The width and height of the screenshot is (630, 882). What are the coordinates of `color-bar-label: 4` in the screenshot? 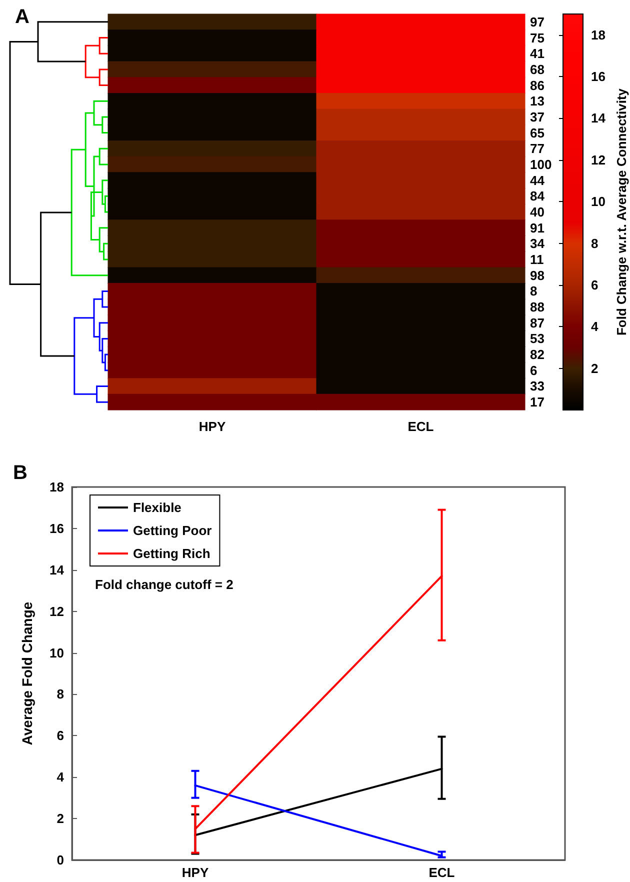 It's located at (595, 326).